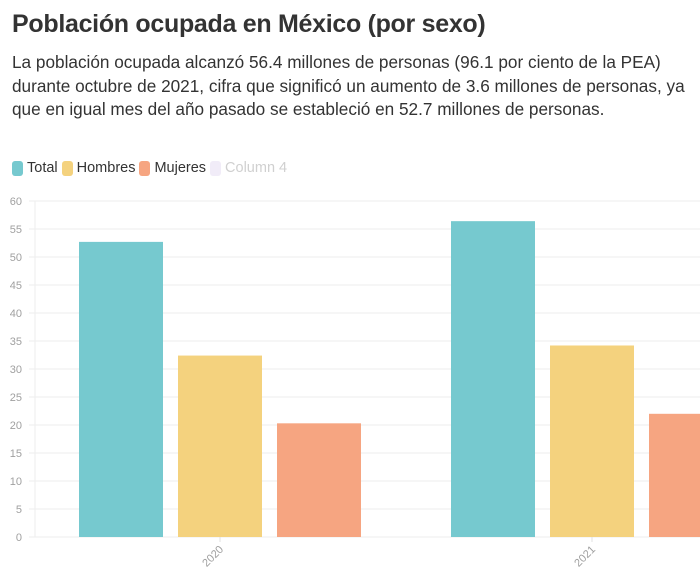  I want to click on y-tick-label: 15, so click(16, 454).